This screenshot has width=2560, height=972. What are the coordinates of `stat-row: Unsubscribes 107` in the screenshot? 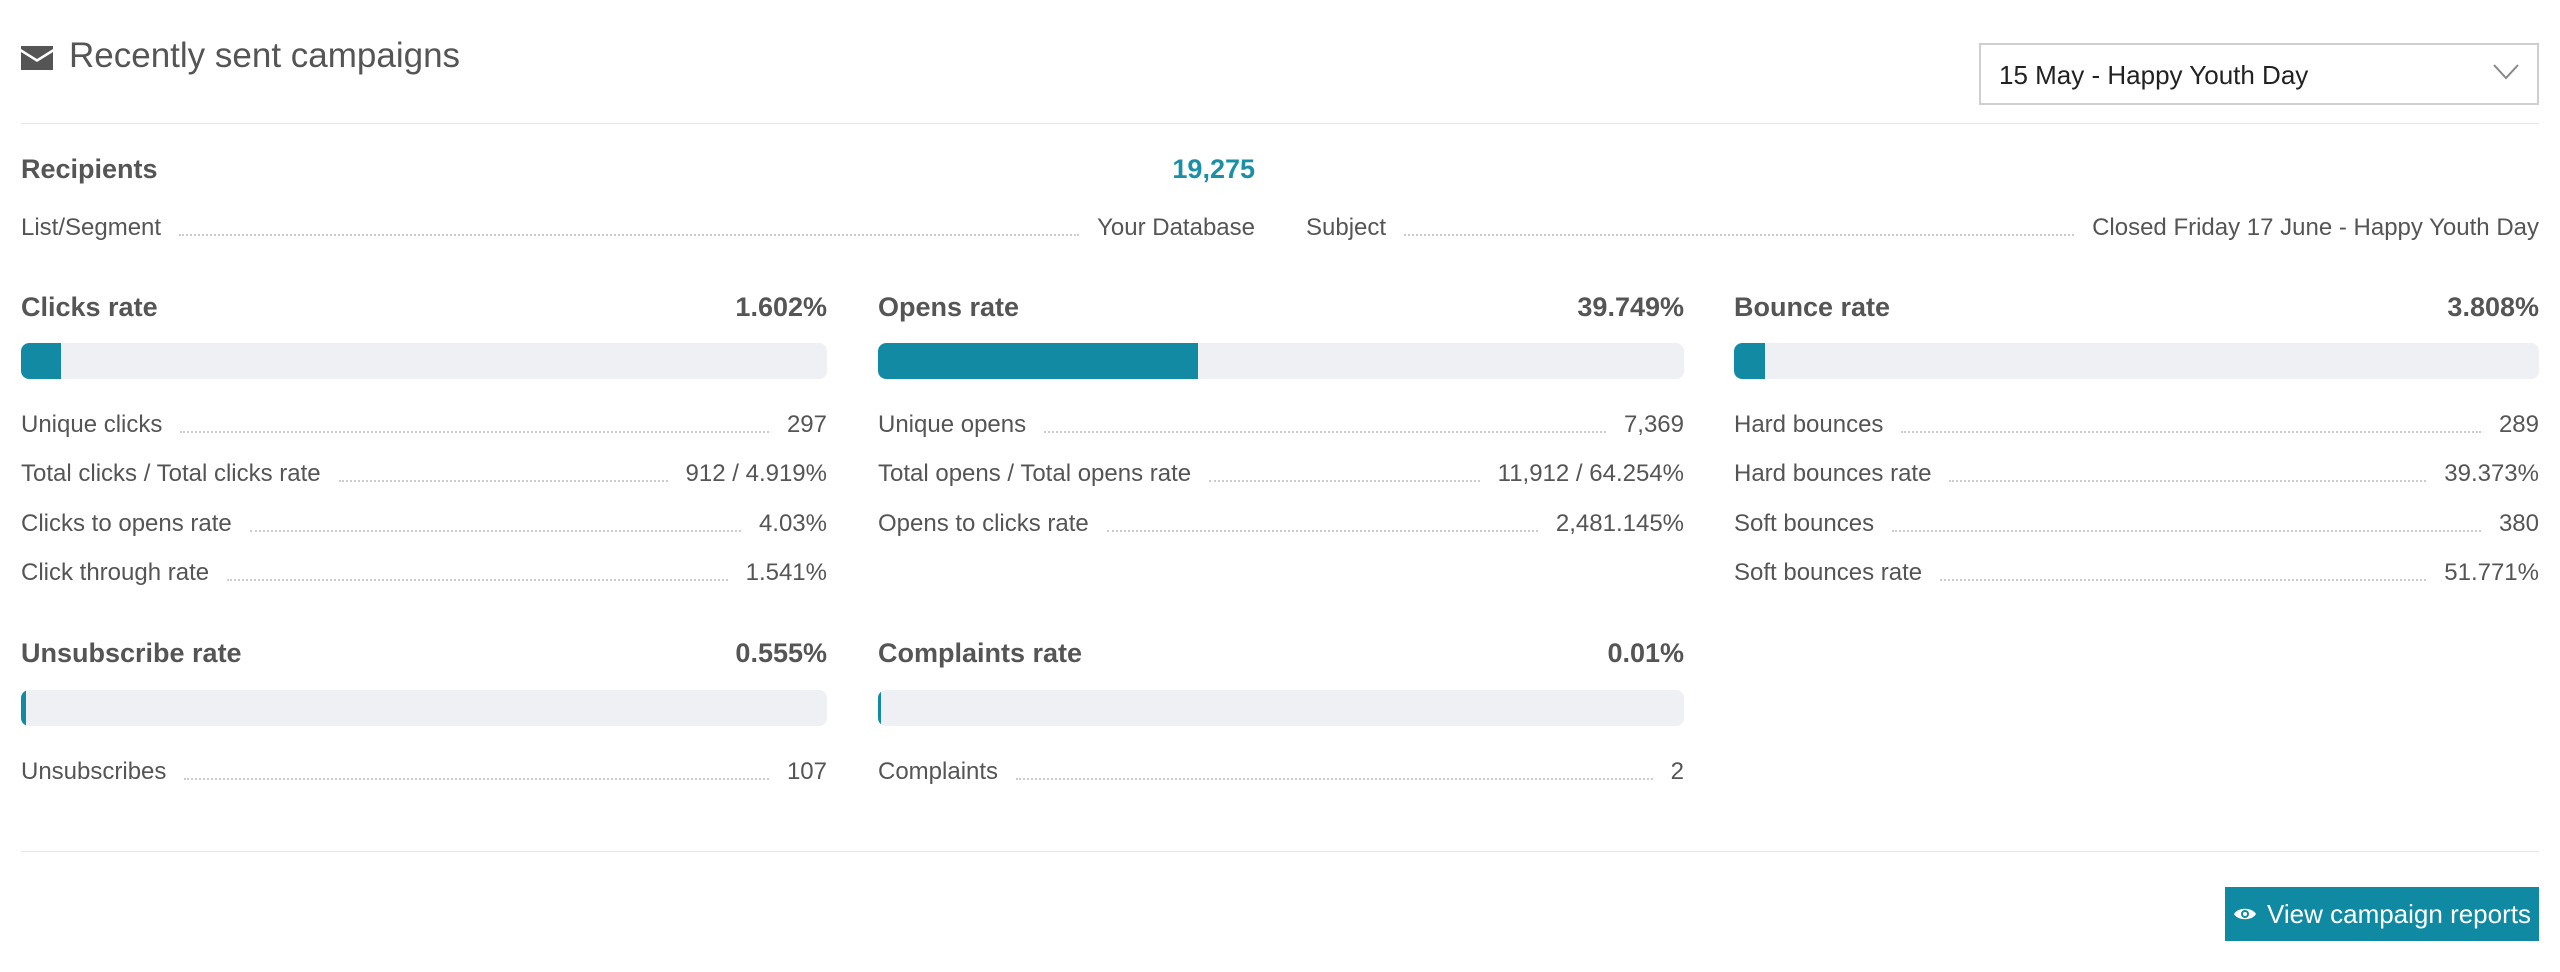 It's located at (424, 770).